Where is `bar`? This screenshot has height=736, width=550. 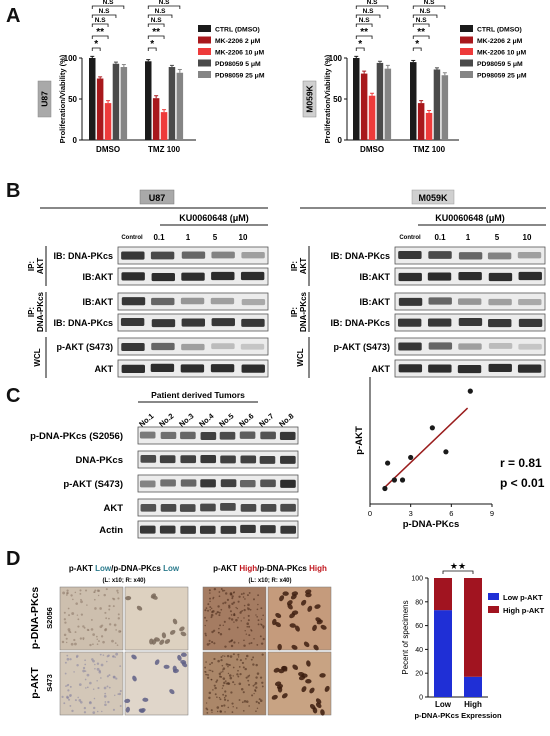
bar is located at coordinates (421, 121).